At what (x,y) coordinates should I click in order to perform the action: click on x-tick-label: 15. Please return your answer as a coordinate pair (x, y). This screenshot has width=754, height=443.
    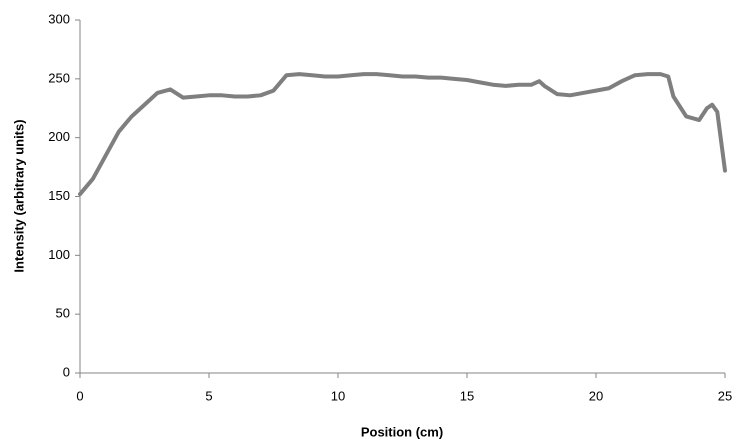
    Looking at the image, I should click on (467, 395).